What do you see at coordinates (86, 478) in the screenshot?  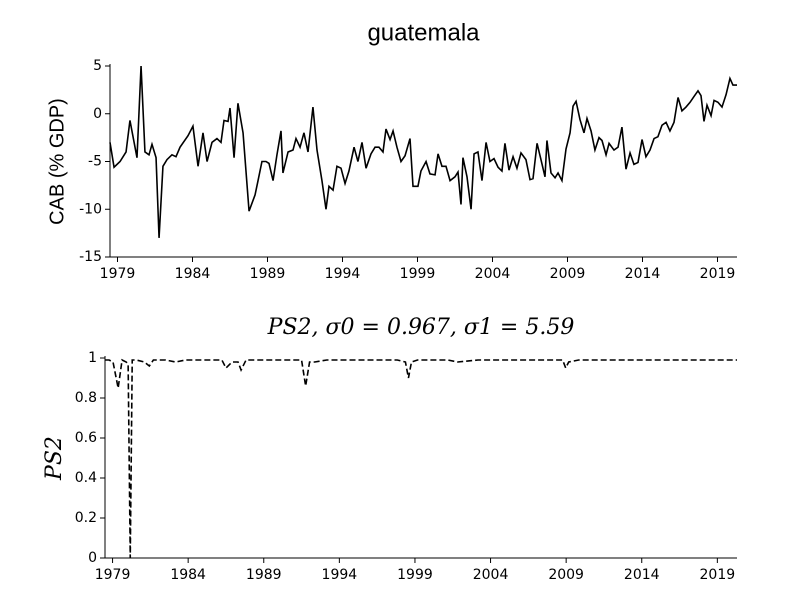 I see `y-tick-label: 0.4` at bounding box center [86, 478].